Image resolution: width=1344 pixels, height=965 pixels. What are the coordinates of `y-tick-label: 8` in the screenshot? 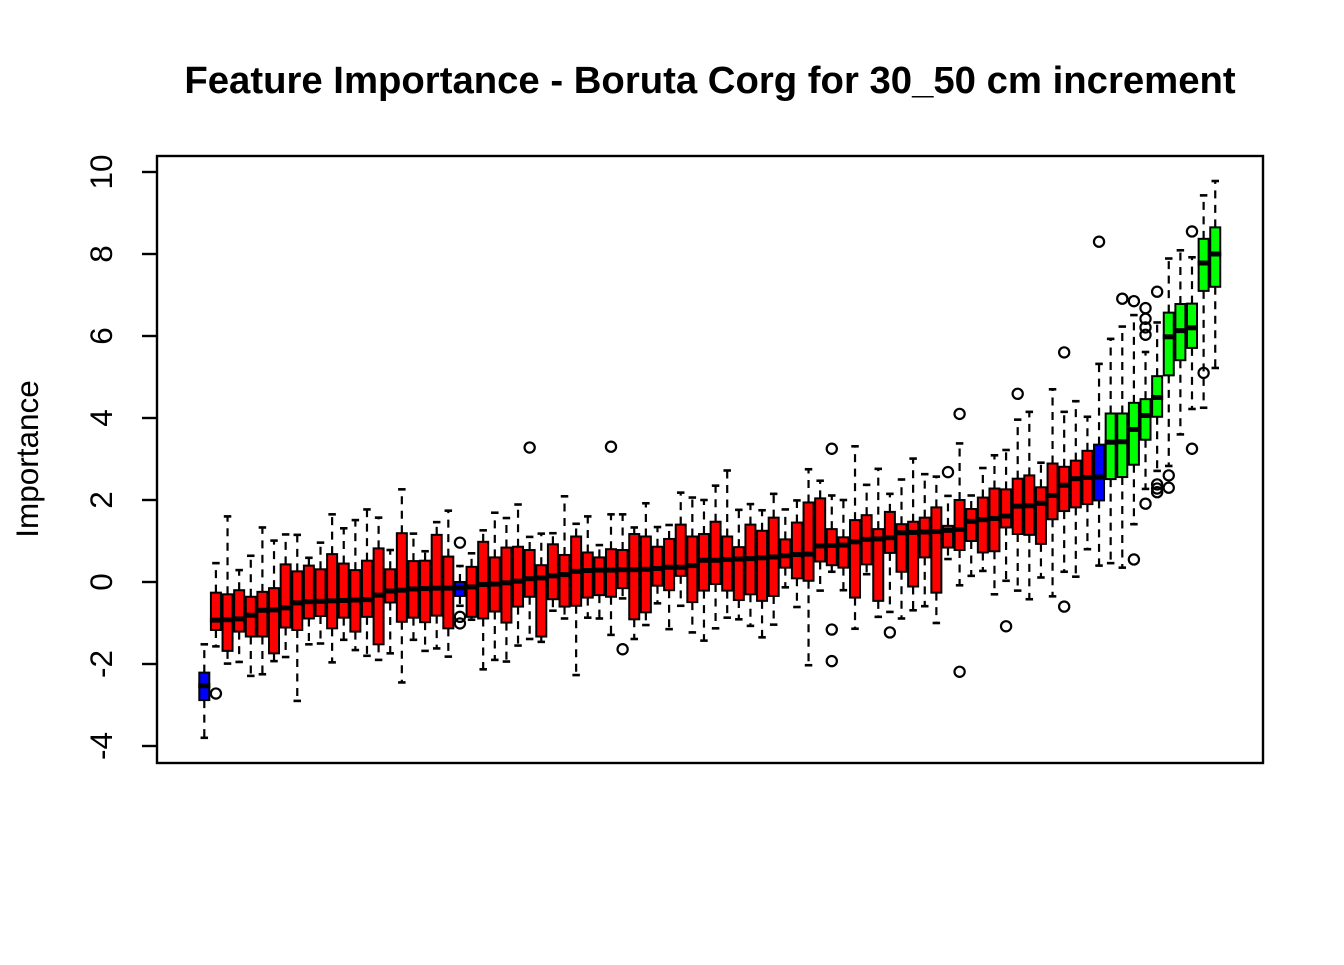 It's located at (101, 254).